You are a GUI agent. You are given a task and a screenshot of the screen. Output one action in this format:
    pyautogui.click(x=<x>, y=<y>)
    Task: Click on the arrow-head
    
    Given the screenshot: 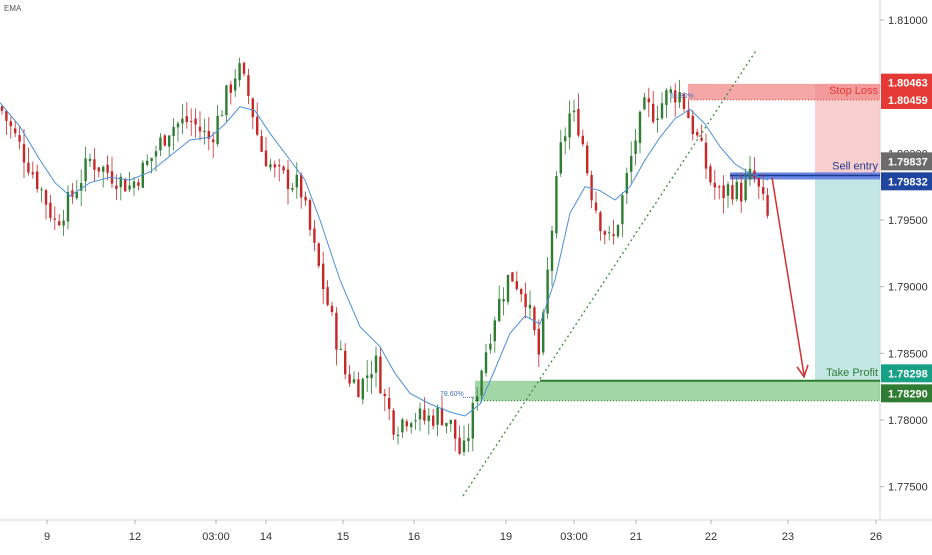 What is the action you would take?
    pyautogui.click(x=802, y=371)
    